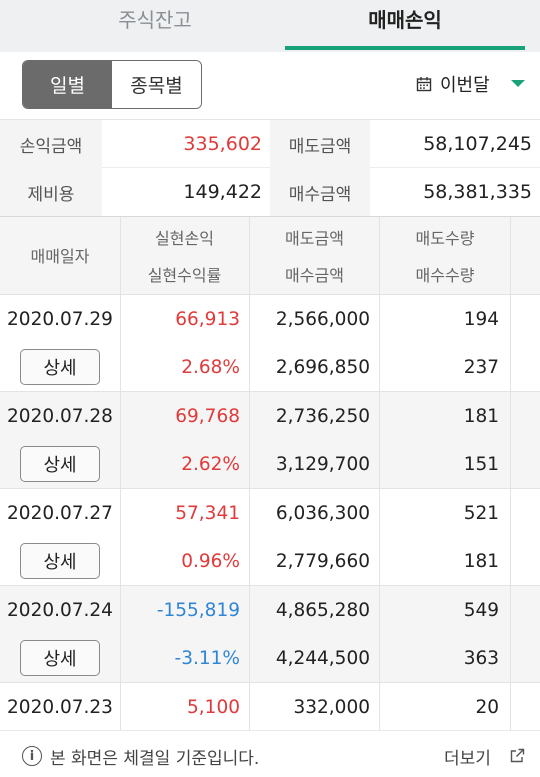 The width and height of the screenshot is (540, 777). Describe the element at coordinates (51, 192) in the screenshot. I see `fee-label: 제비용` at that location.